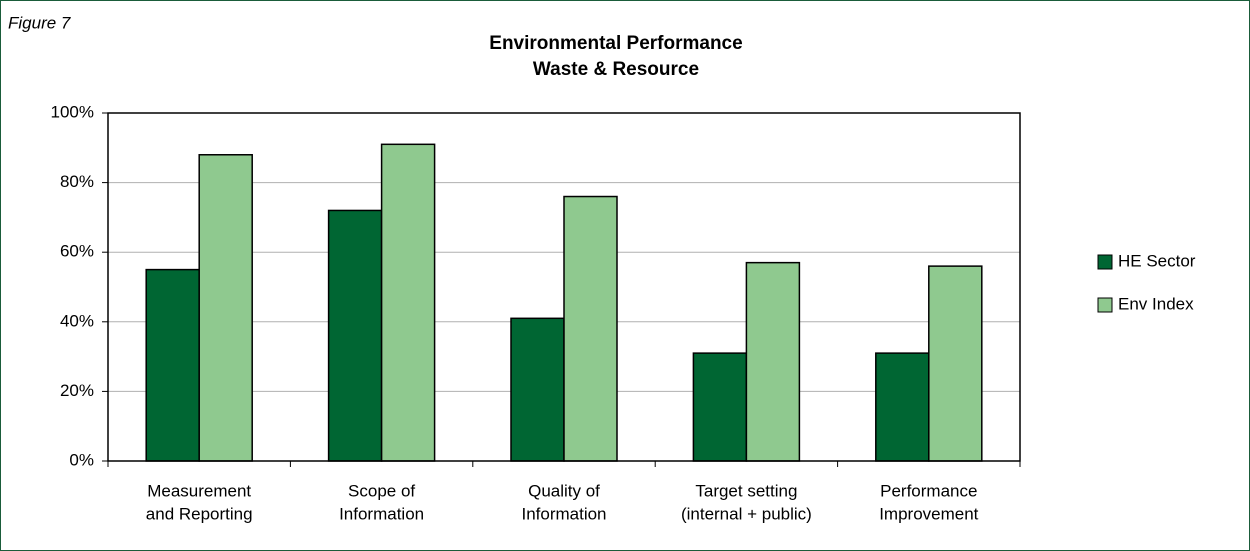 Image resolution: width=1250 pixels, height=551 pixels. Describe the element at coordinates (1157, 260) in the screenshot. I see `legend-label: HE Sector` at that location.